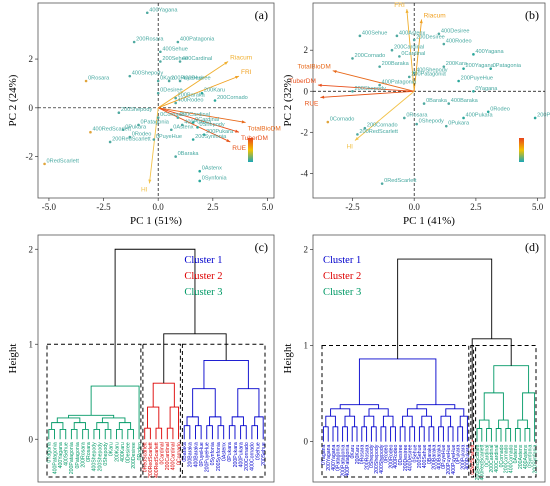 This screenshot has width=550, height=486. Describe the element at coordinates (396, 457) in the screenshot. I see `leaf-label: 400Rodeo` at that location.